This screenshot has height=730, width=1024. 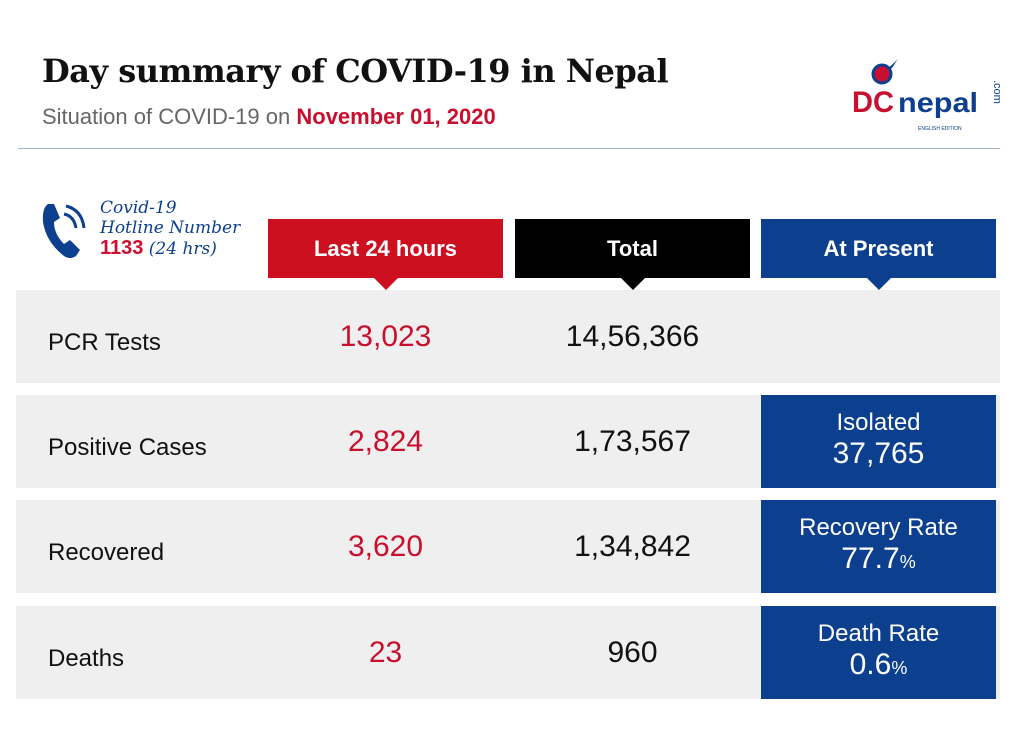 What do you see at coordinates (632, 652) in the screenshot?
I see `total-value: 960` at bounding box center [632, 652].